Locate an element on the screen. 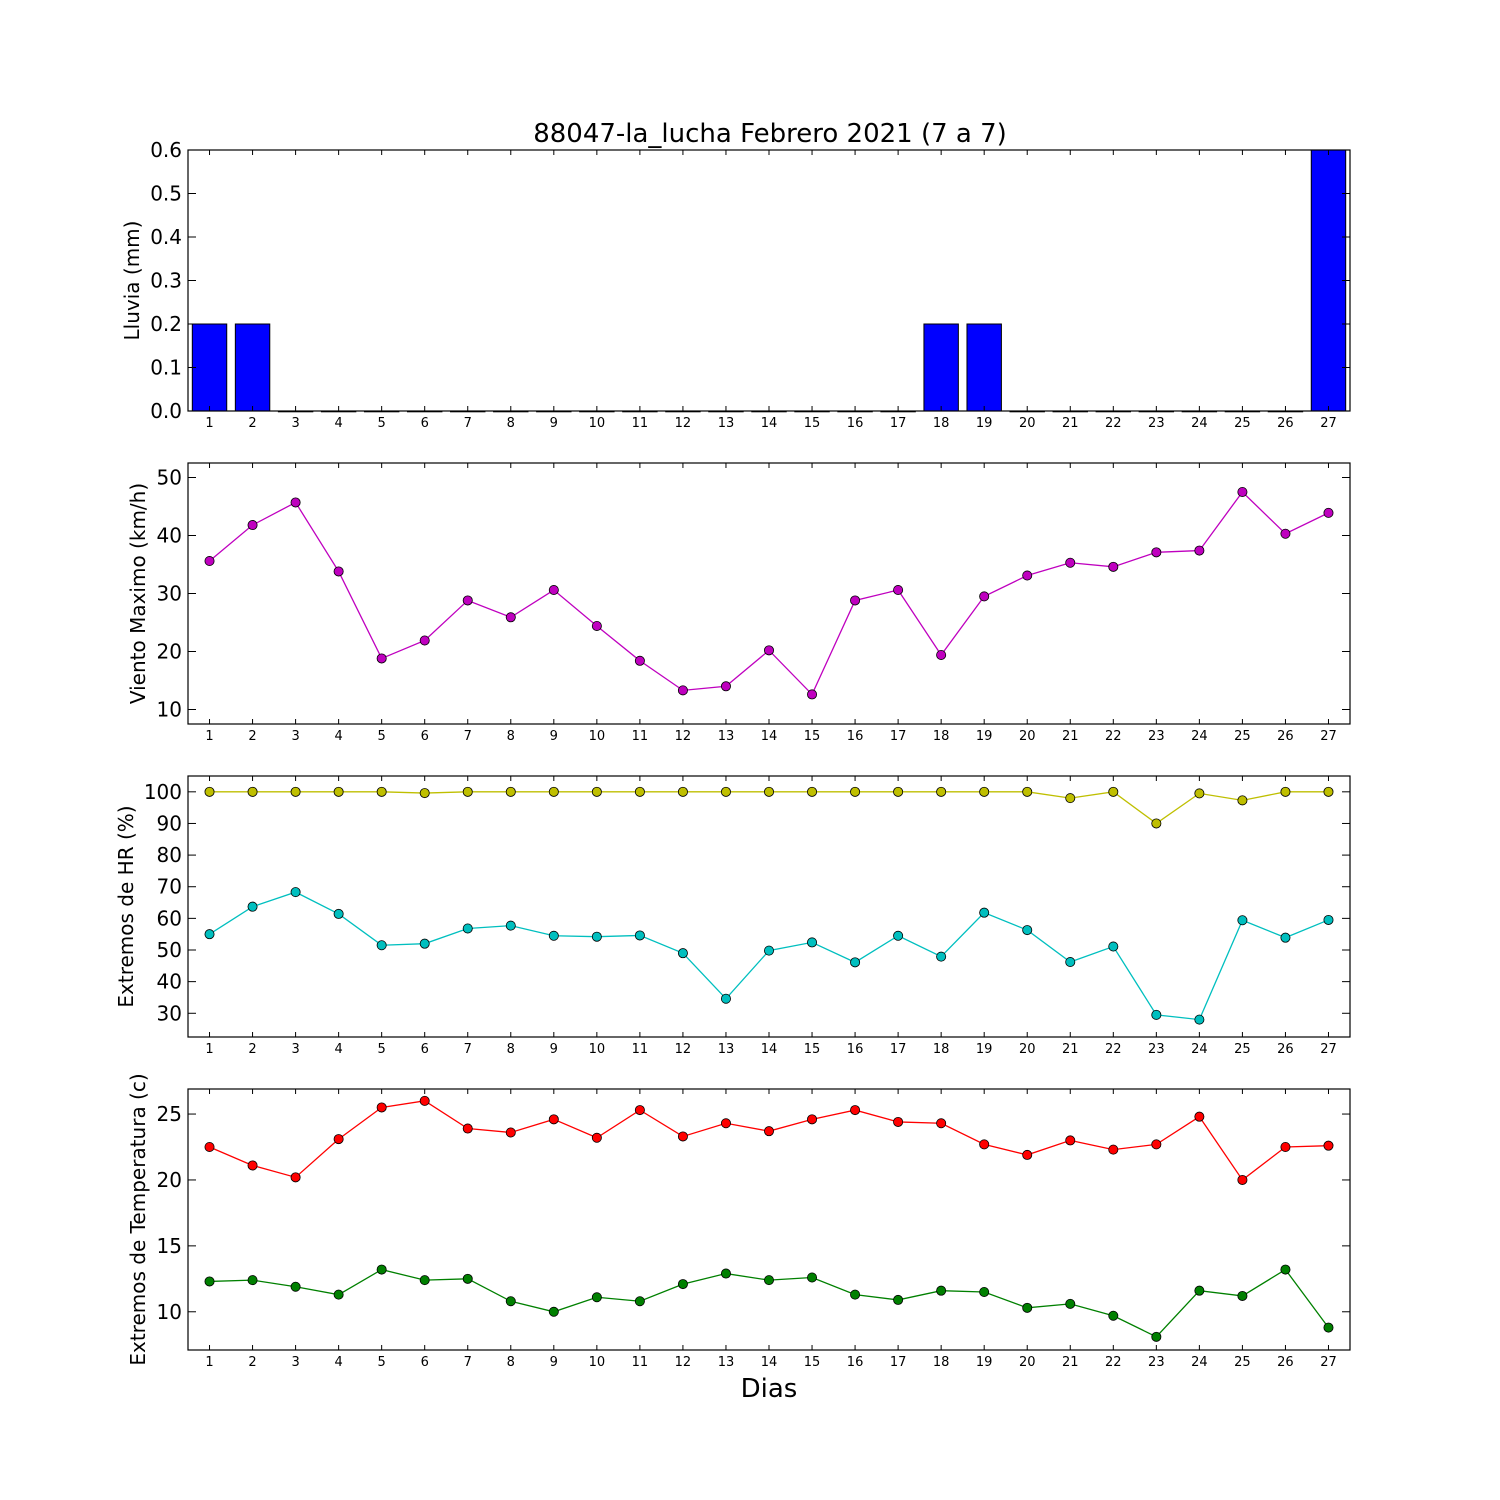  rainfall-ytick-label-5: 0.5 is located at coordinates (166, 194).